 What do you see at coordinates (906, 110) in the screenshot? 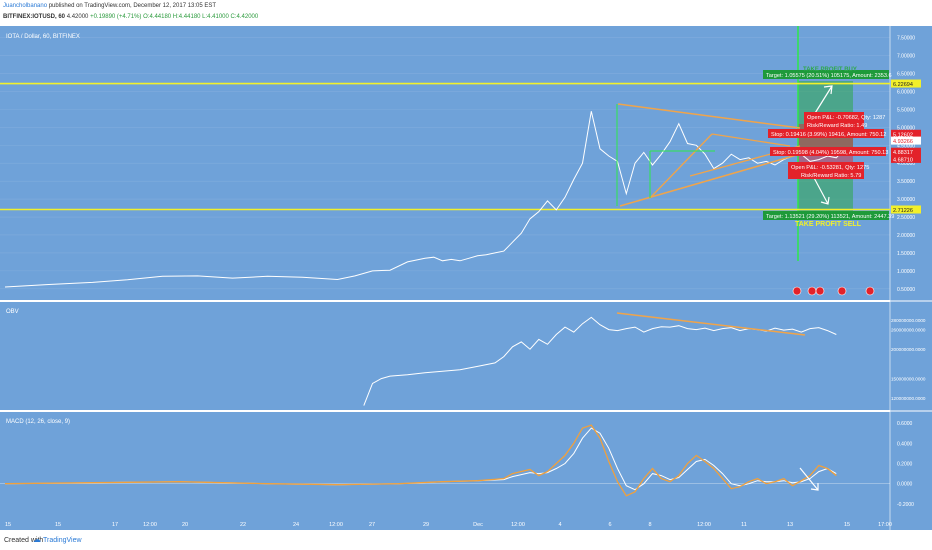
I see `price-tick-label: 5.50000` at bounding box center [906, 110].